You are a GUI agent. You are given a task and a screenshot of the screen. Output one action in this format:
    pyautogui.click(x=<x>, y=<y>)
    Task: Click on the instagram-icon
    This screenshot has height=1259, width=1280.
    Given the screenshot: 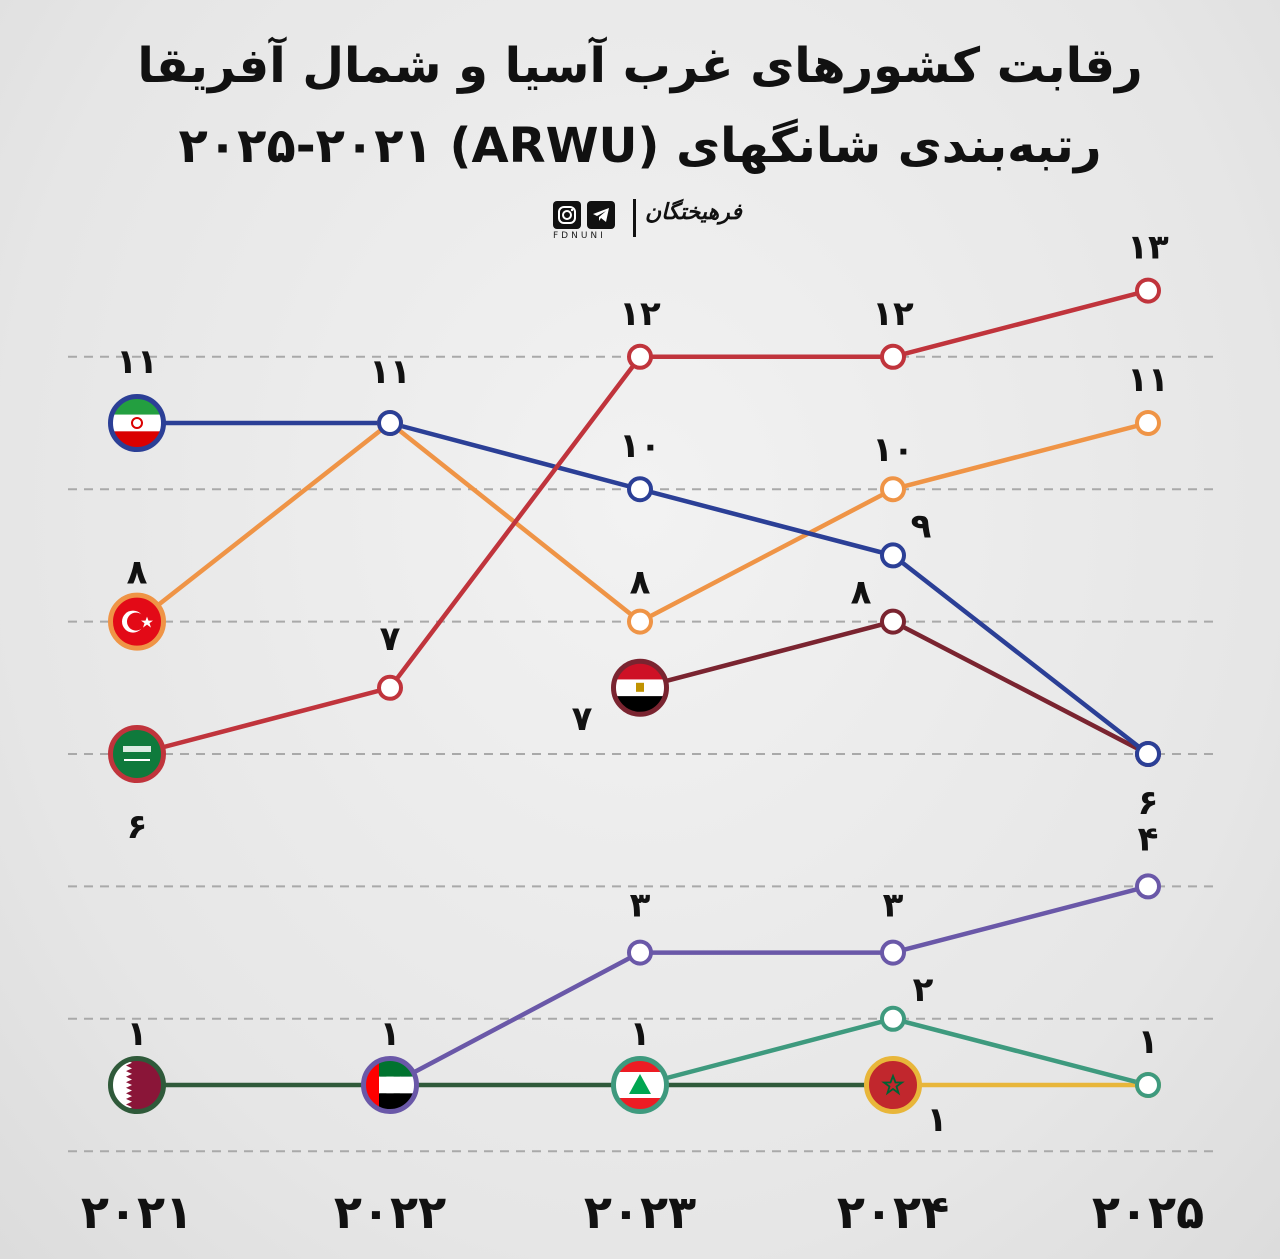 What is the action you would take?
    pyautogui.click(x=567, y=215)
    